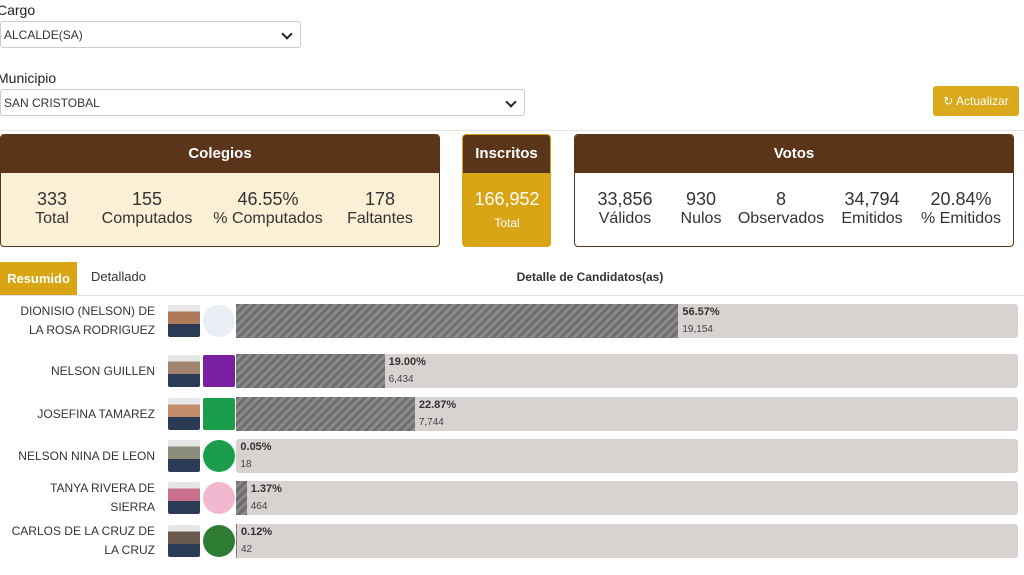 The image size is (1024, 575). What do you see at coordinates (401, 379) in the screenshot?
I see `votes-label: 6,434` at bounding box center [401, 379].